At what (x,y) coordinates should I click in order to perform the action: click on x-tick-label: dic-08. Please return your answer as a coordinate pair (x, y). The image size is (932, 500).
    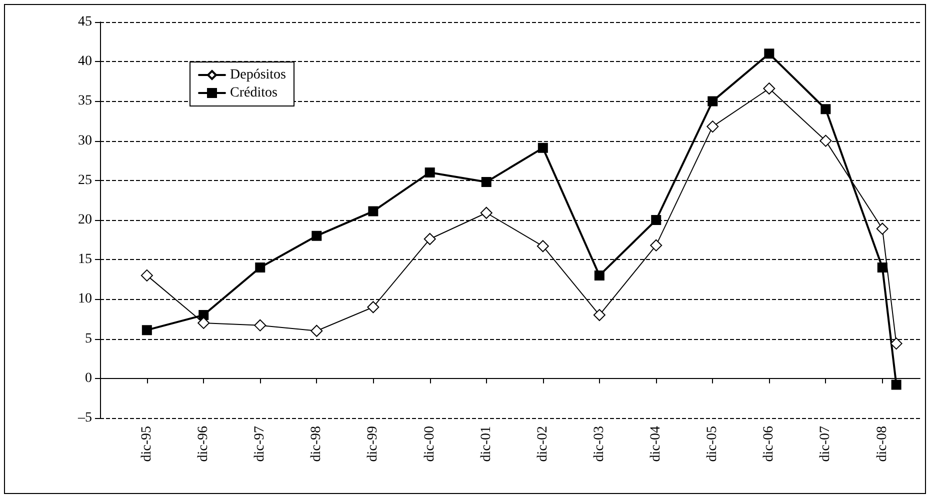
    Looking at the image, I should click on (882, 444).